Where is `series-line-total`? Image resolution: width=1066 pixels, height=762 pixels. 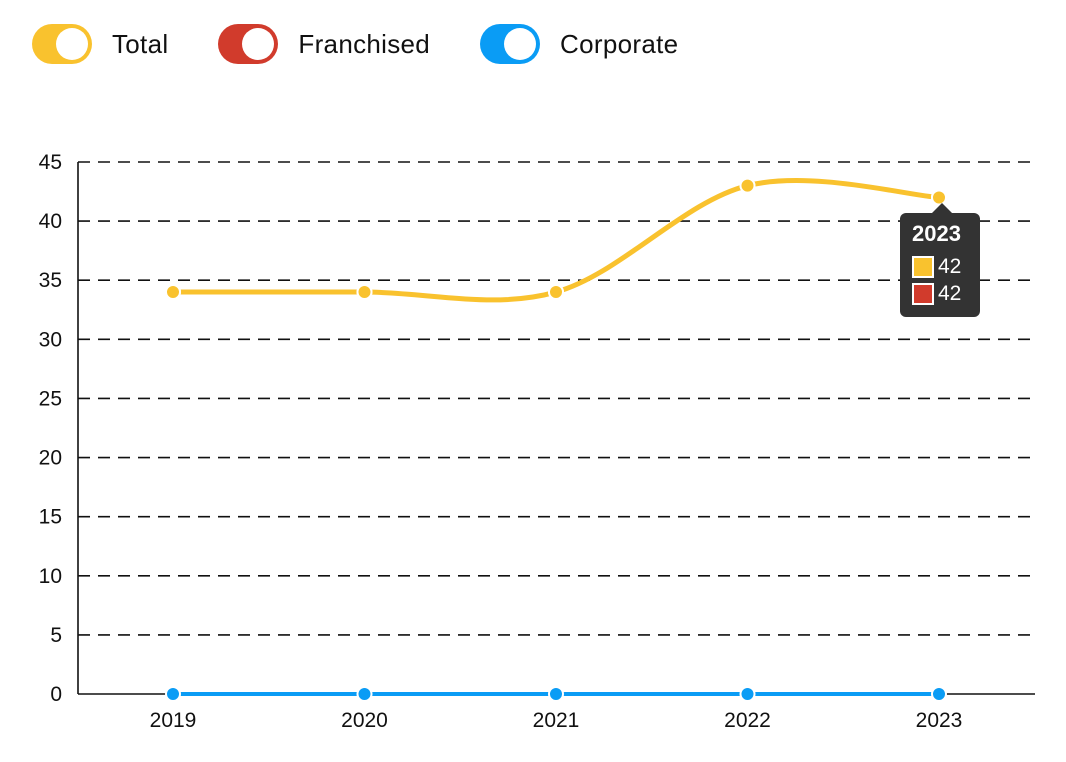 series-line-total is located at coordinates (556, 240).